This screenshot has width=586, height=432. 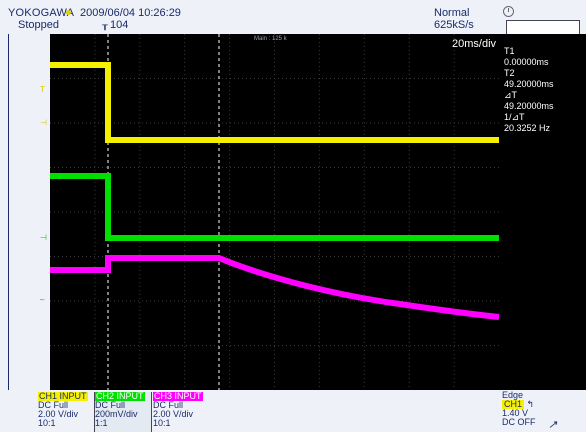 What do you see at coordinates (110, 405) in the screenshot?
I see `ch2-coupling: DC Full` at bounding box center [110, 405].